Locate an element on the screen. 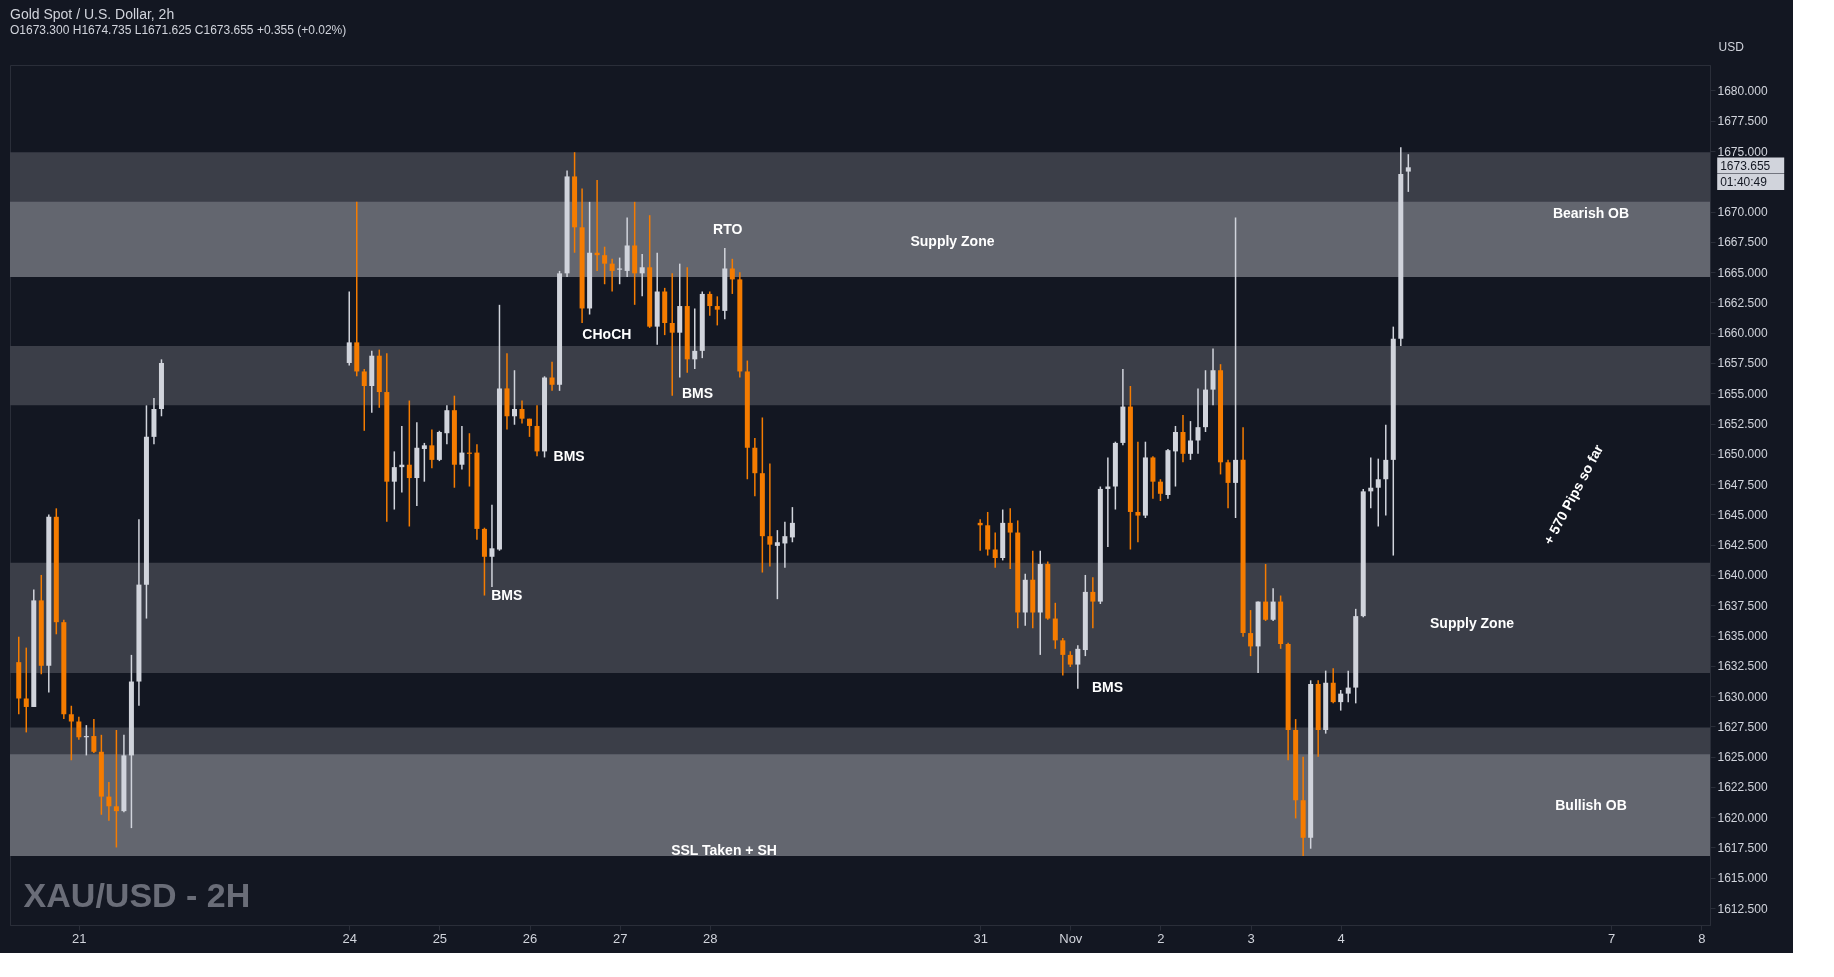 The height and width of the screenshot is (977, 1834). annotation: Bearish OB is located at coordinates (1591, 213).